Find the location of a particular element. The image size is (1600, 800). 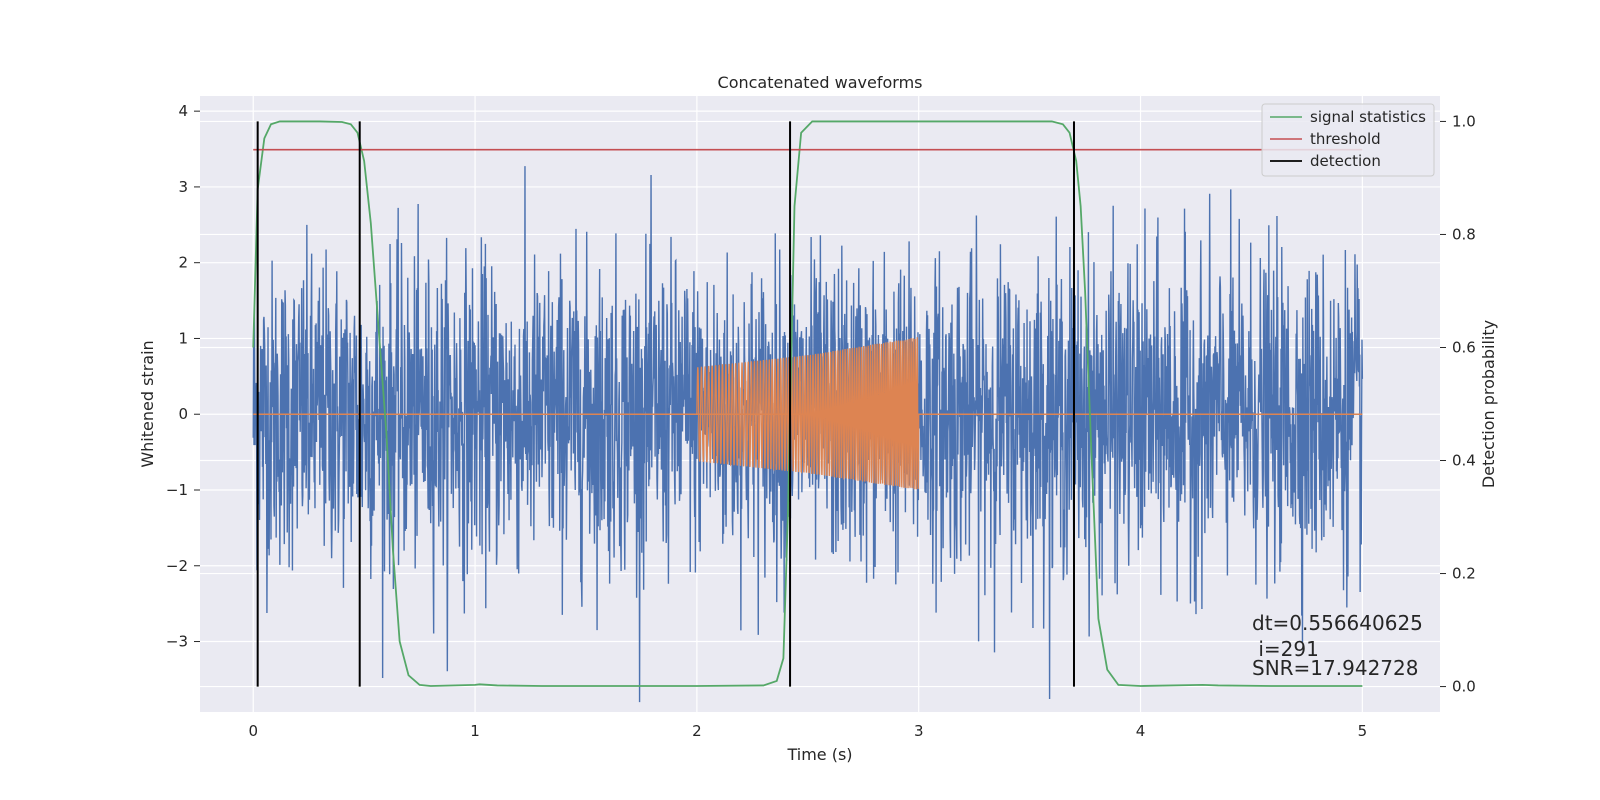

legend-label-detection: detection is located at coordinates (1345, 161).